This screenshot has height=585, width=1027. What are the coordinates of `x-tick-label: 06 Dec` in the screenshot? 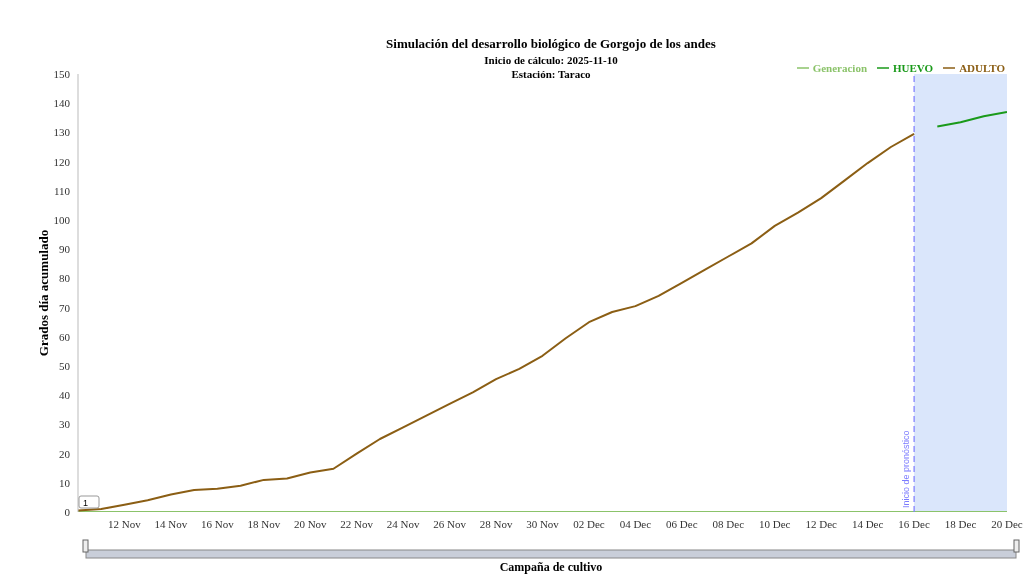 It's located at (682, 523).